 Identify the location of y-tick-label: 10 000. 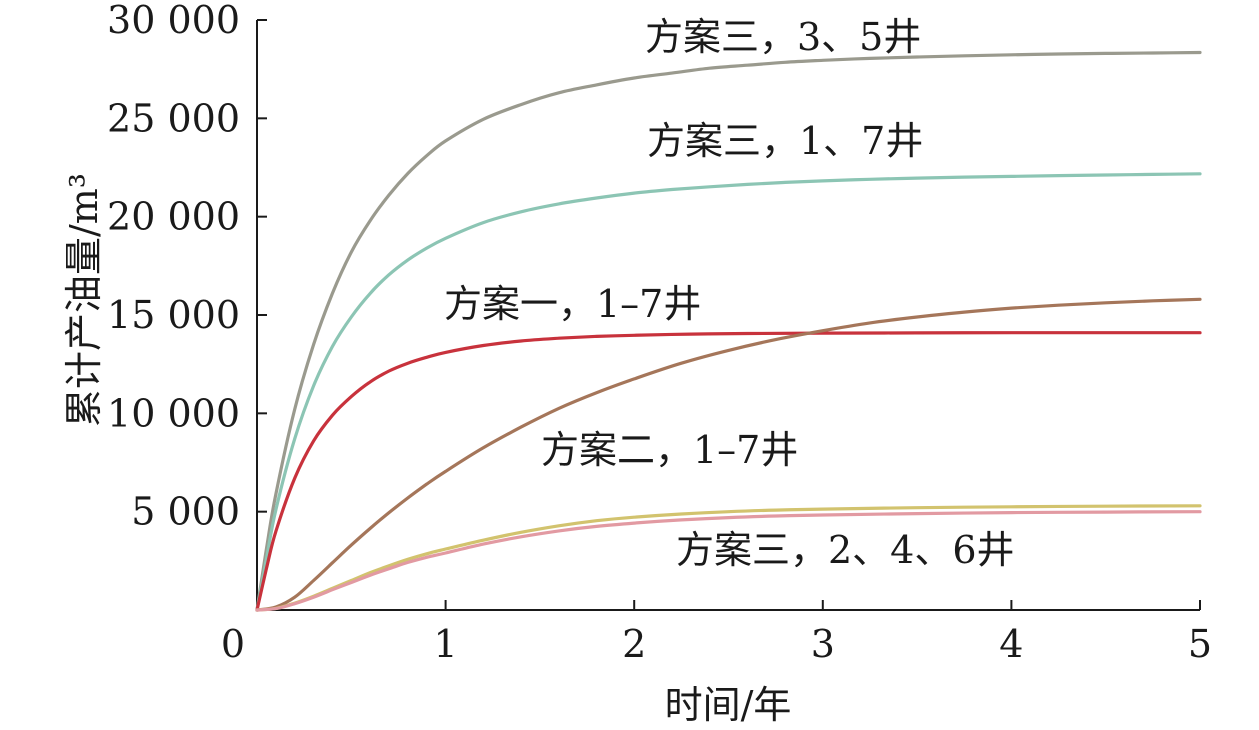
(173, 413).